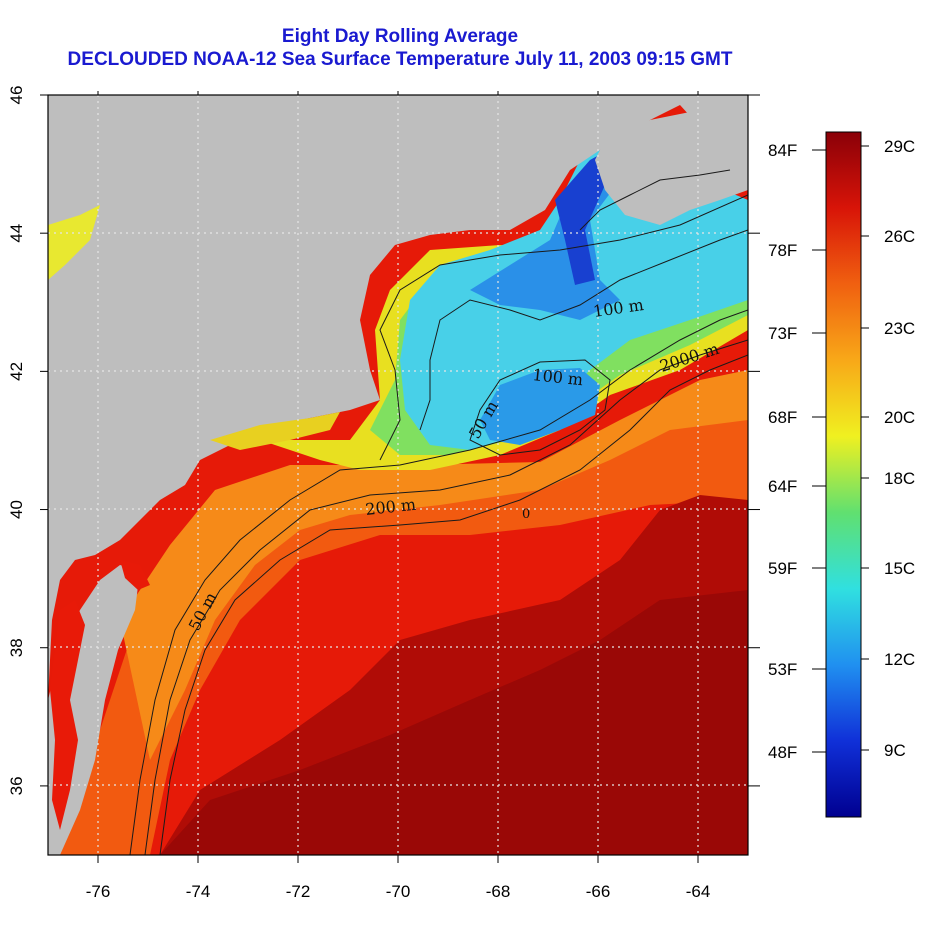 This screenshot has width=950, height=950. I want to click on lake-water-left, so click(74, 242).